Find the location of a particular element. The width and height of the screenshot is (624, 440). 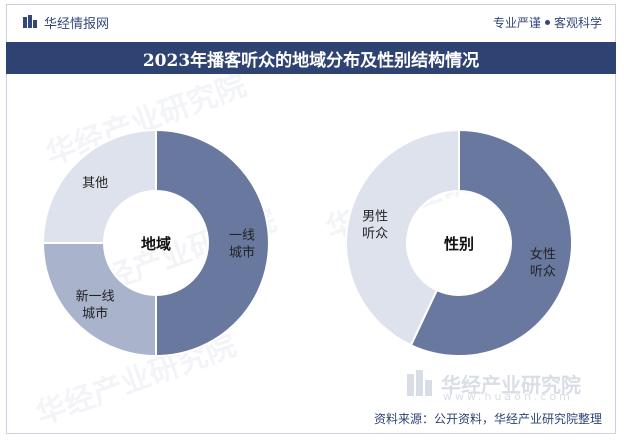

footer: 资料来源：公开资料，华经产业研究院整理 is located at coordinates (311, 418).